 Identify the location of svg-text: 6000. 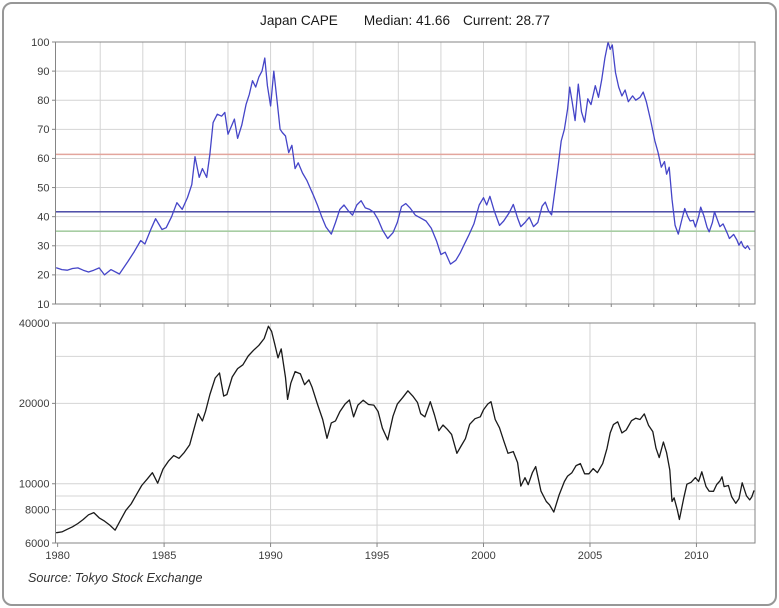
(37, 544).